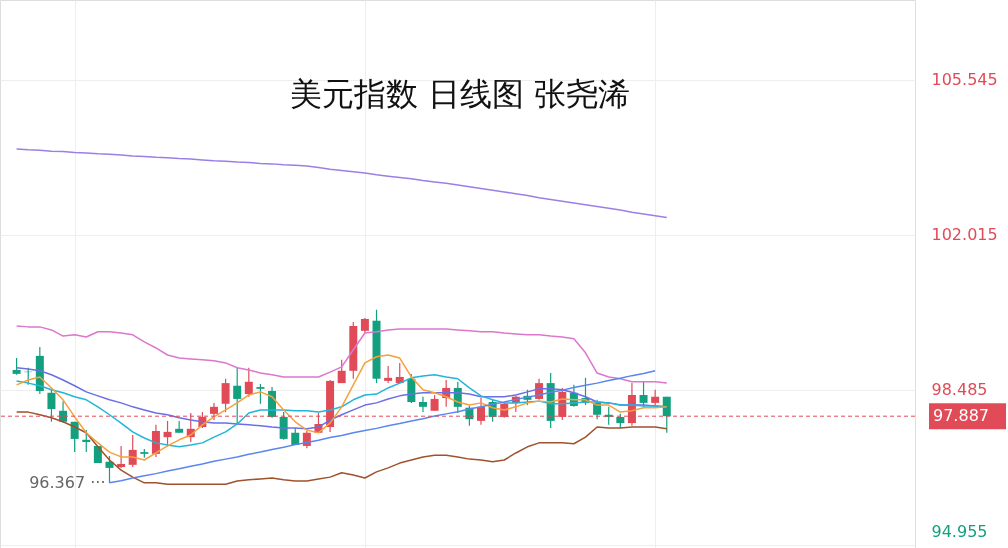 This screenshot has height=548, width=1008. What do you see at coordinates (959, 531) in the screenshot?
I see `y-tick-label: 94.955` at bounding box center [959, 531].